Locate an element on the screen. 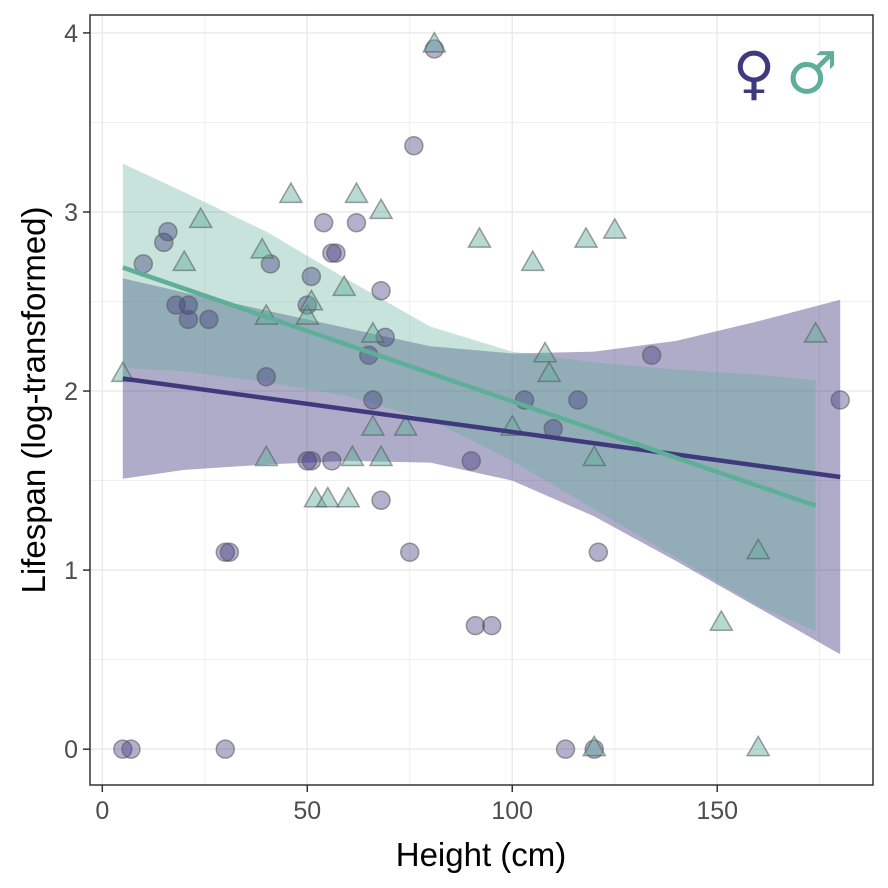 The image size is (888, 888). y-tick-label: 0 is located at coordinates (71, 750).